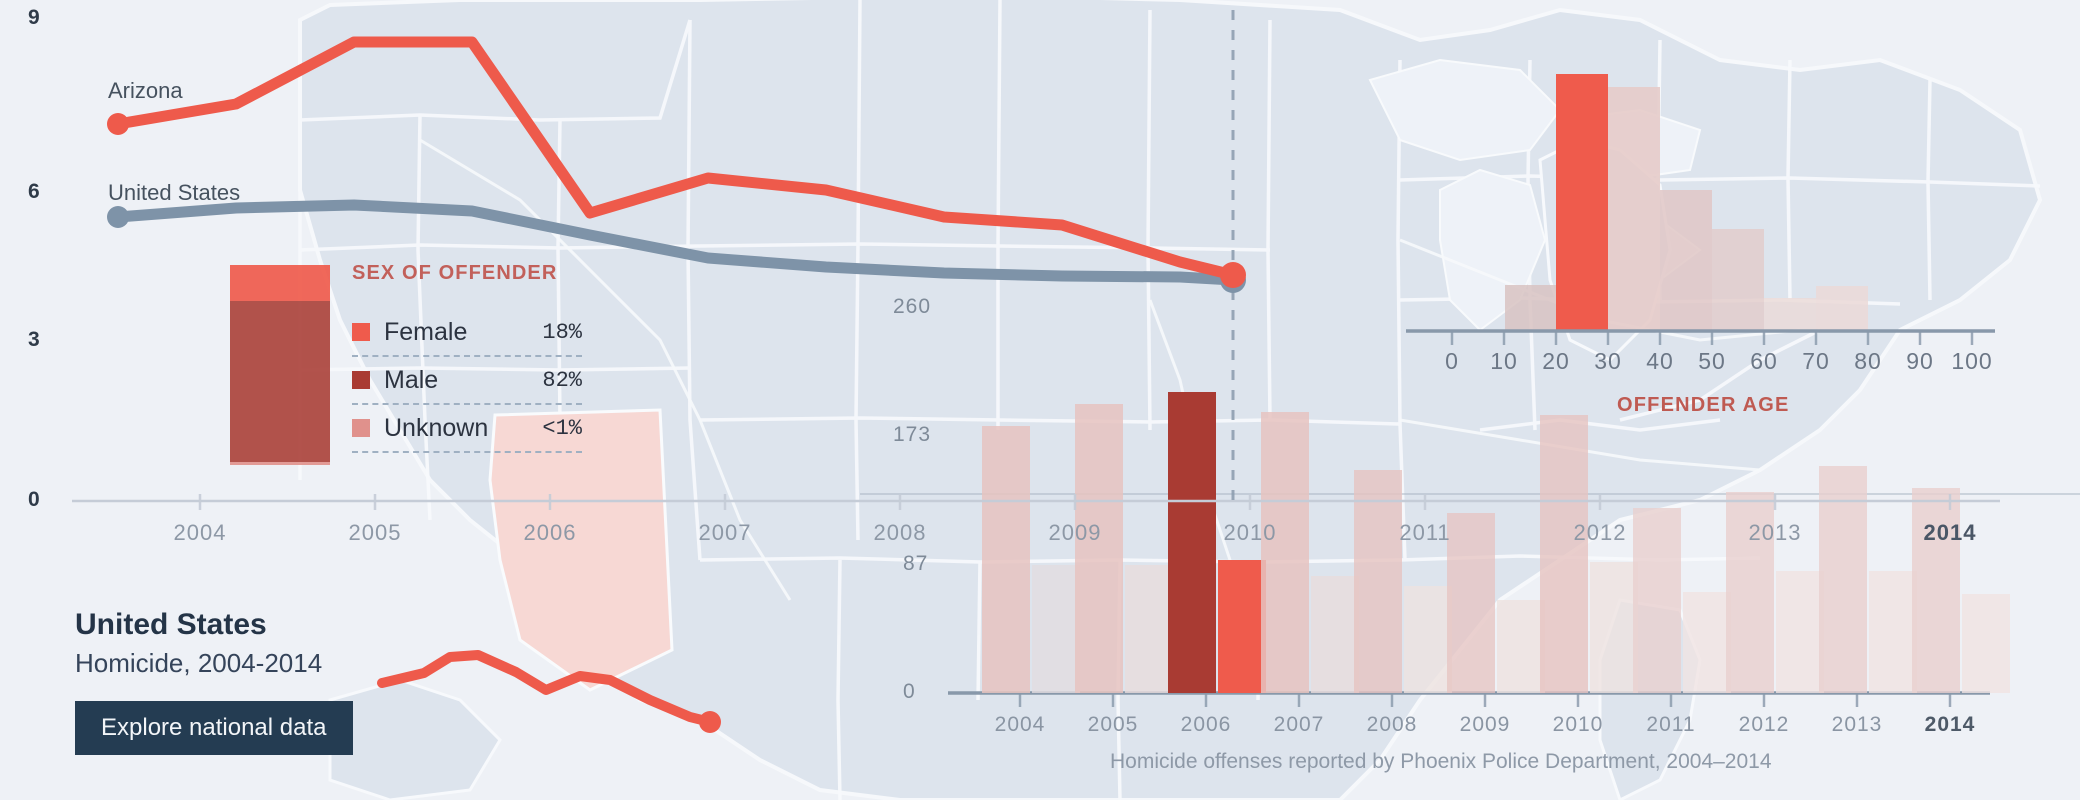  I want to click on line-chart-xtick-2007: 2007, so click(725, 532).